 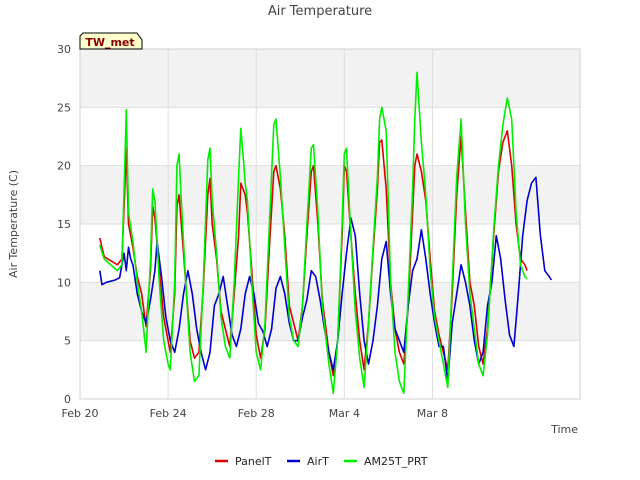 I want to click on station-badge-label: TW_met, so click(x=109, y=42).